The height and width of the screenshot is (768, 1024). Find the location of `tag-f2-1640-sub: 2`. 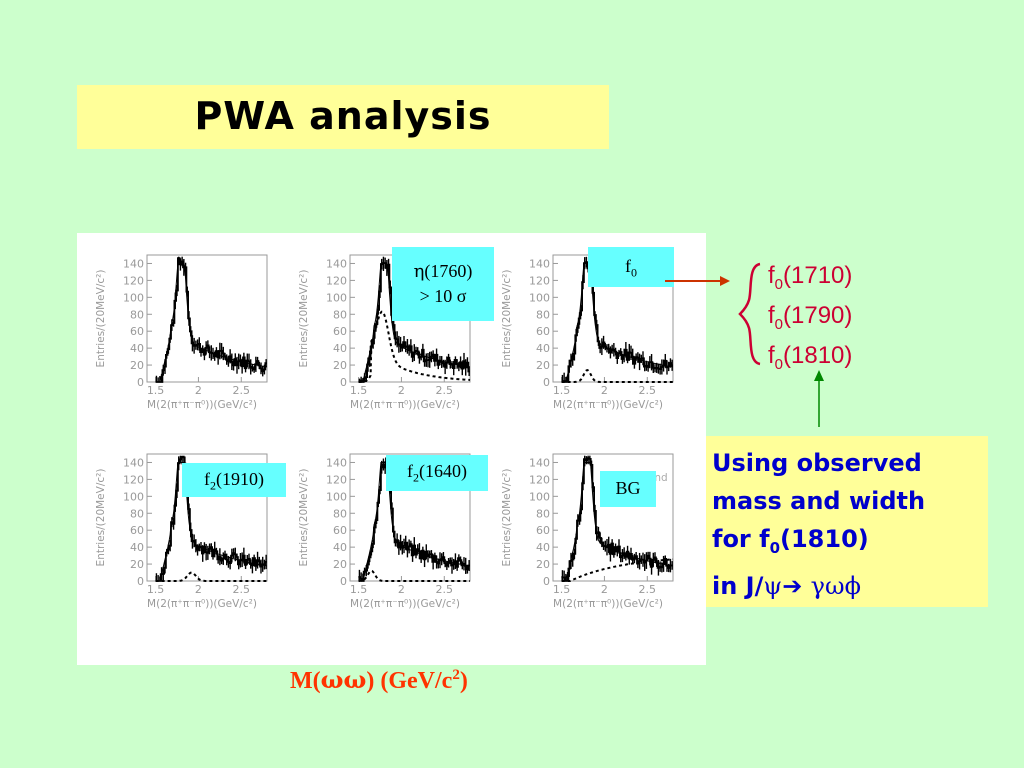

tag-f2-1640-sub: 2 is located at coordinates (416, 477).